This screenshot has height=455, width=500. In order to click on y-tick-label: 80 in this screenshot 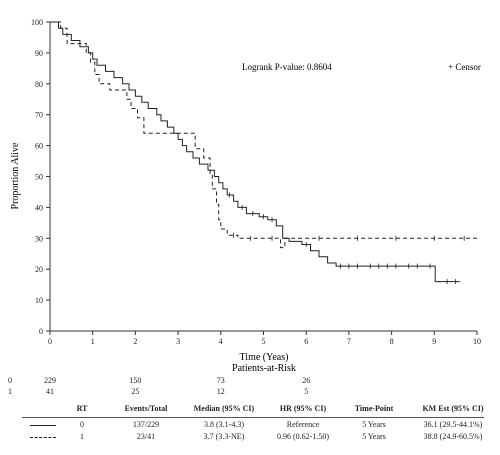, I will do `click(39, 84)`.